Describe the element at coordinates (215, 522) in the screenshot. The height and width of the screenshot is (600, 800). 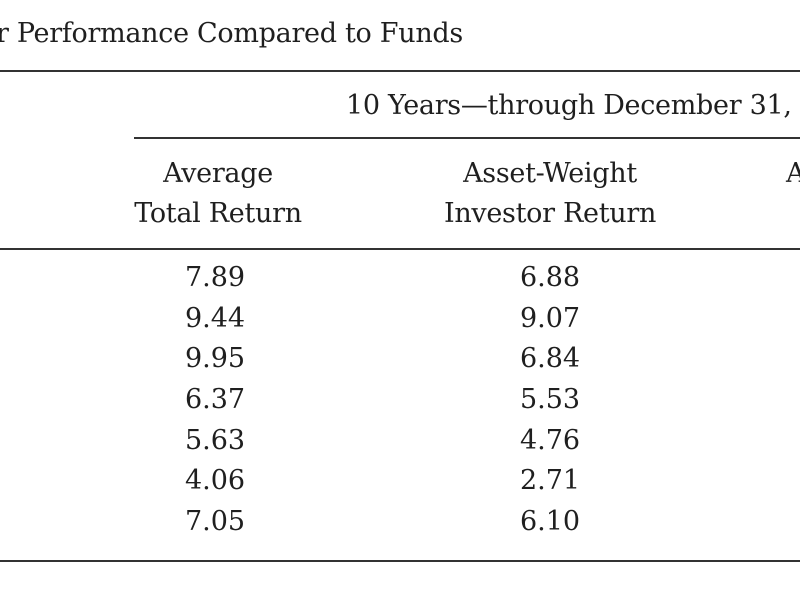
I see `table-cell: 7.05` at that location.